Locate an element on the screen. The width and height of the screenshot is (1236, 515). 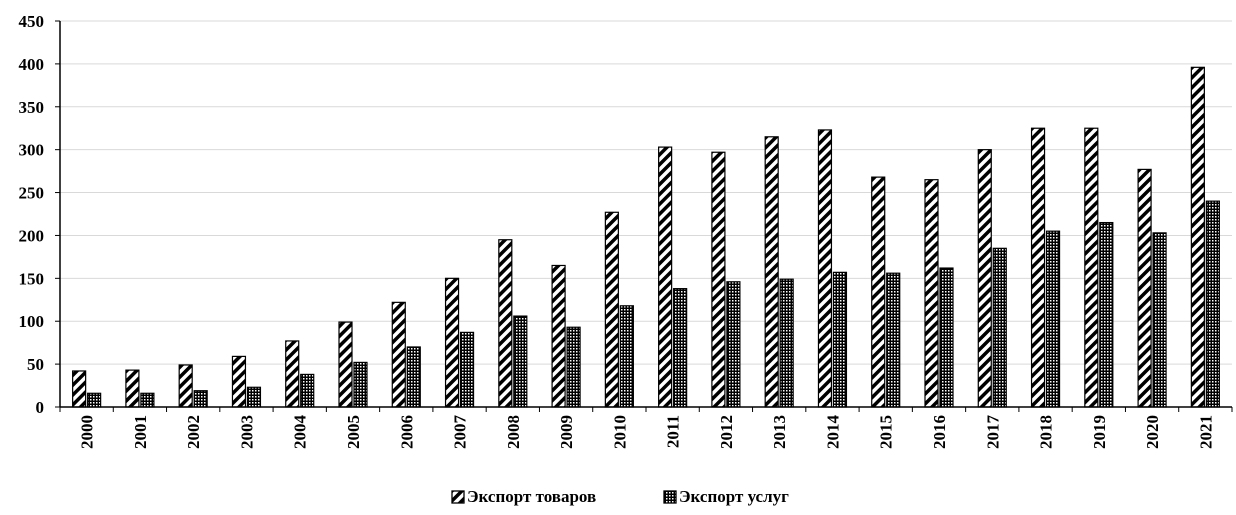
bar-services-2017 is located at coordinates (999, 327).